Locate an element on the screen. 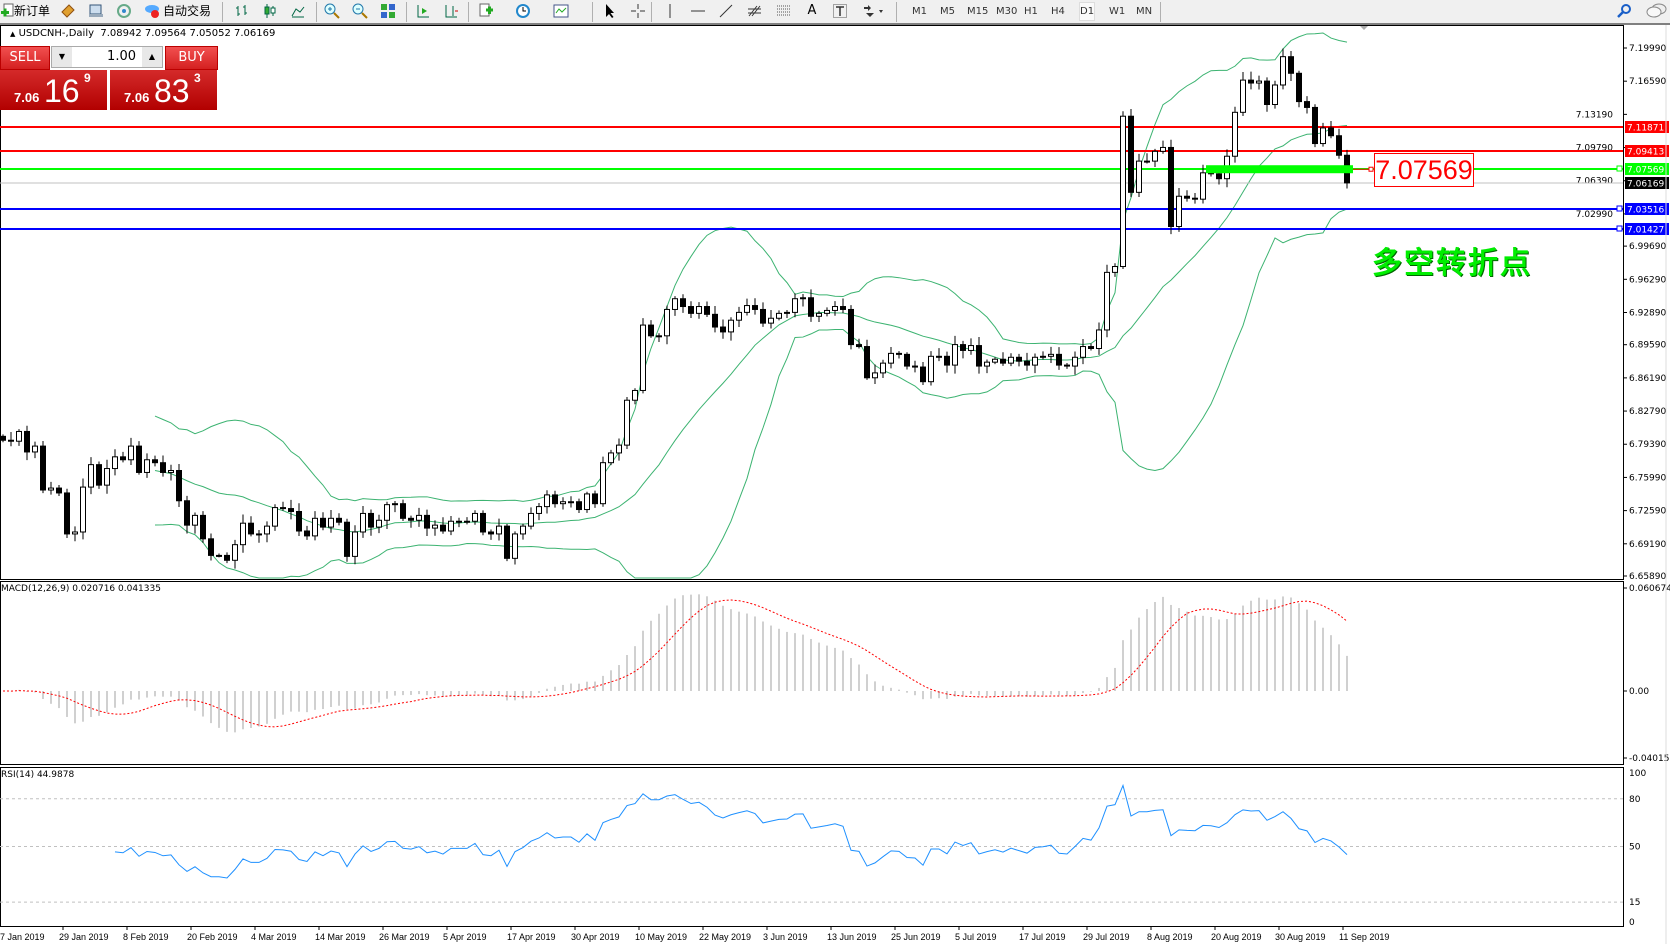 This screenshot has height=944, width=1670. level-price-tag is located at coordinates (1647, 209).